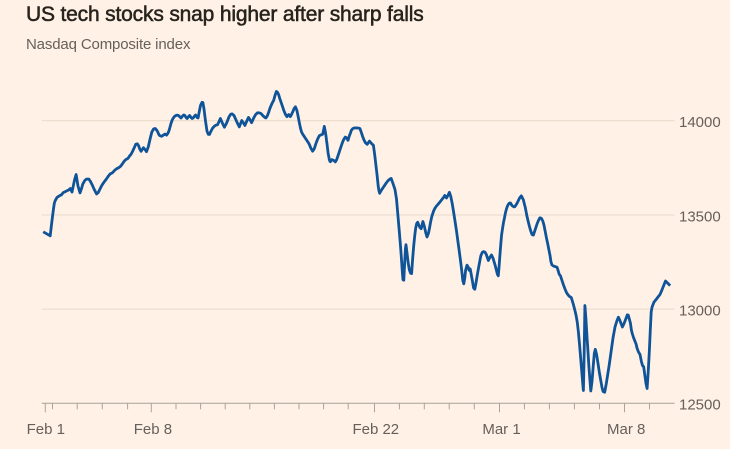 The height and width of the screenshot is (449, 730). I want to click on svg-text: Mar 8, so click(626, 429).